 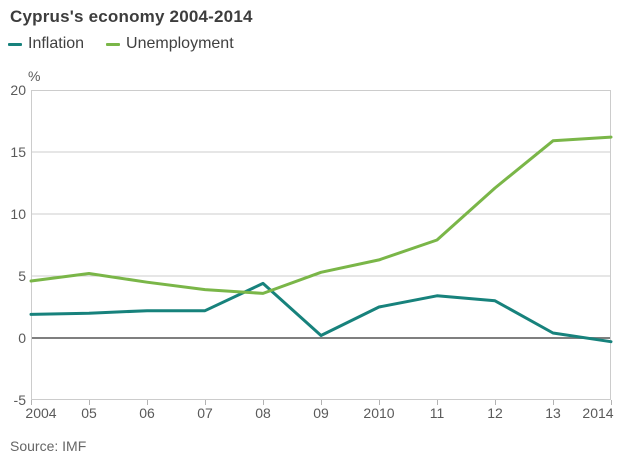 What do you see at coordinates (34, 76) in the screenshot?
I see `y-axis-unit-label: %` at bounding box center [34, 76].